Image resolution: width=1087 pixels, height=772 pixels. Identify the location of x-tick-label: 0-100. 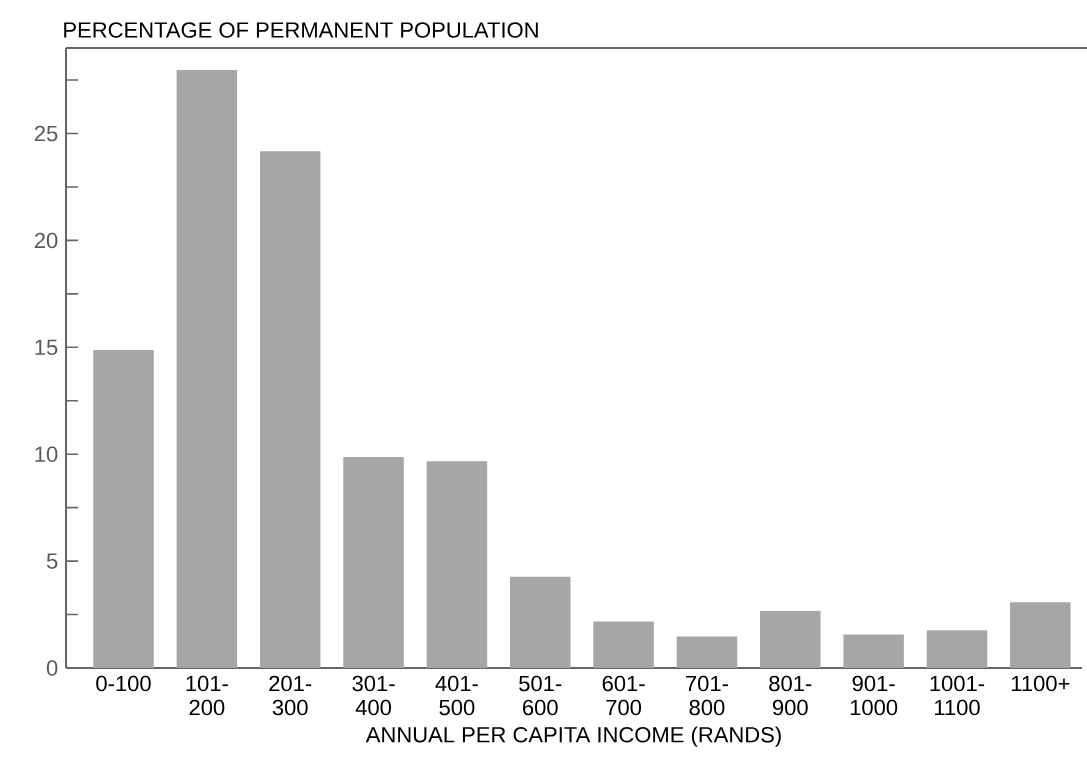
(123, 683).